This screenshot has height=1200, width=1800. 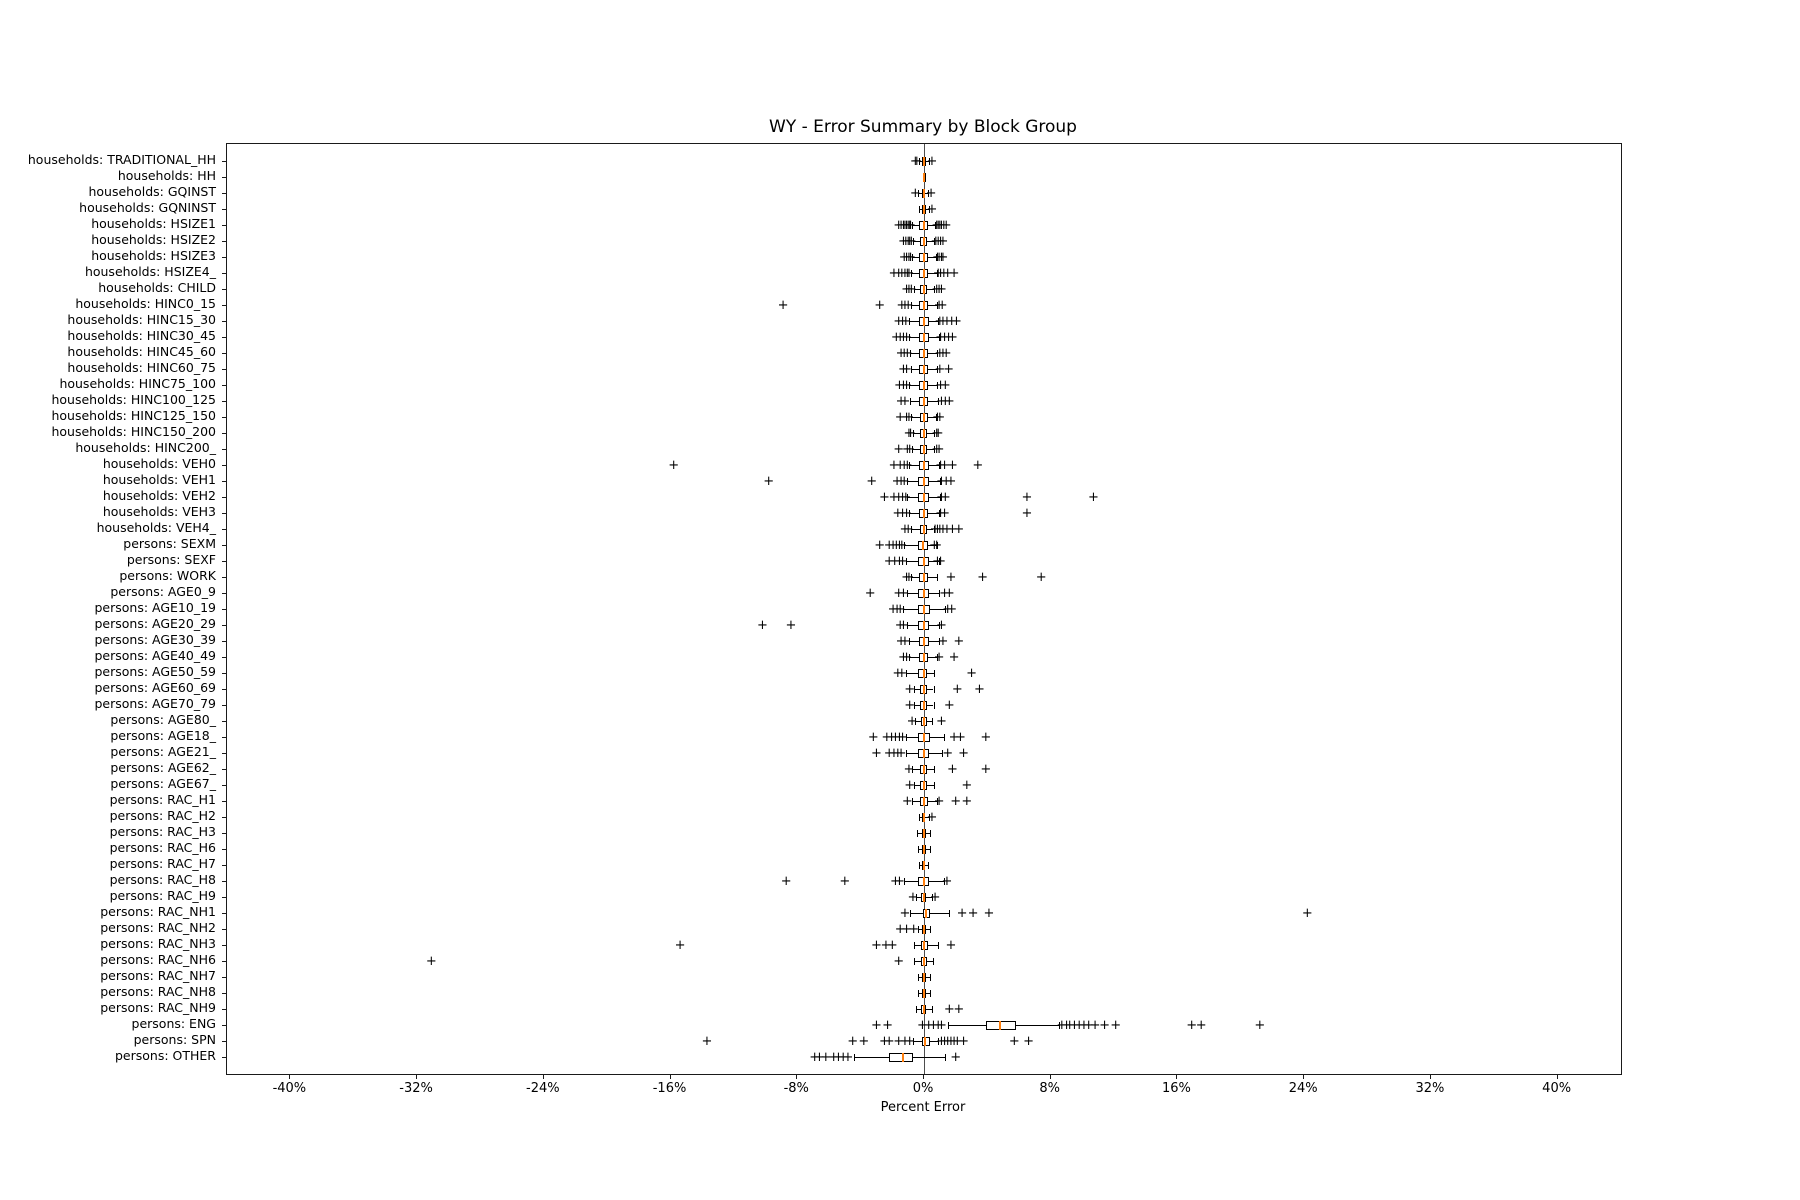 I want to click on y-axis-tick-label: persons: AGE10_19, so click(x=155, y=607).